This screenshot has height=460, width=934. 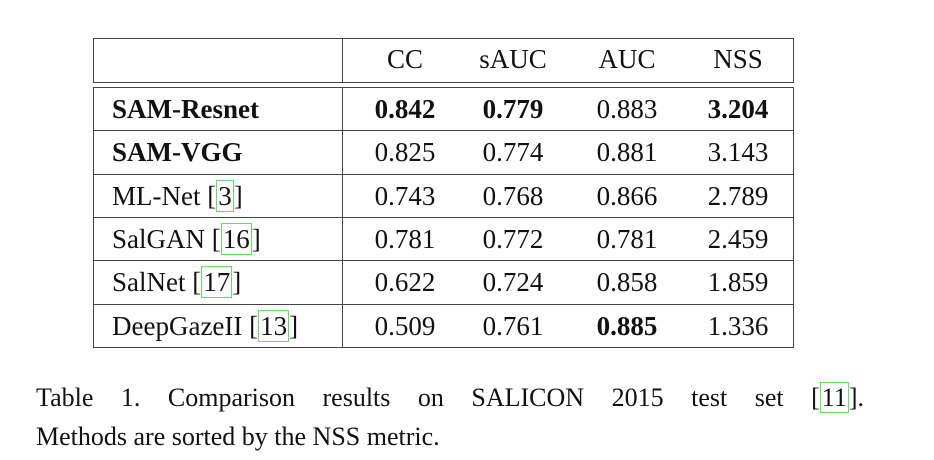 I want to click on metric-value: 0.885, so click(x=627, y=325).